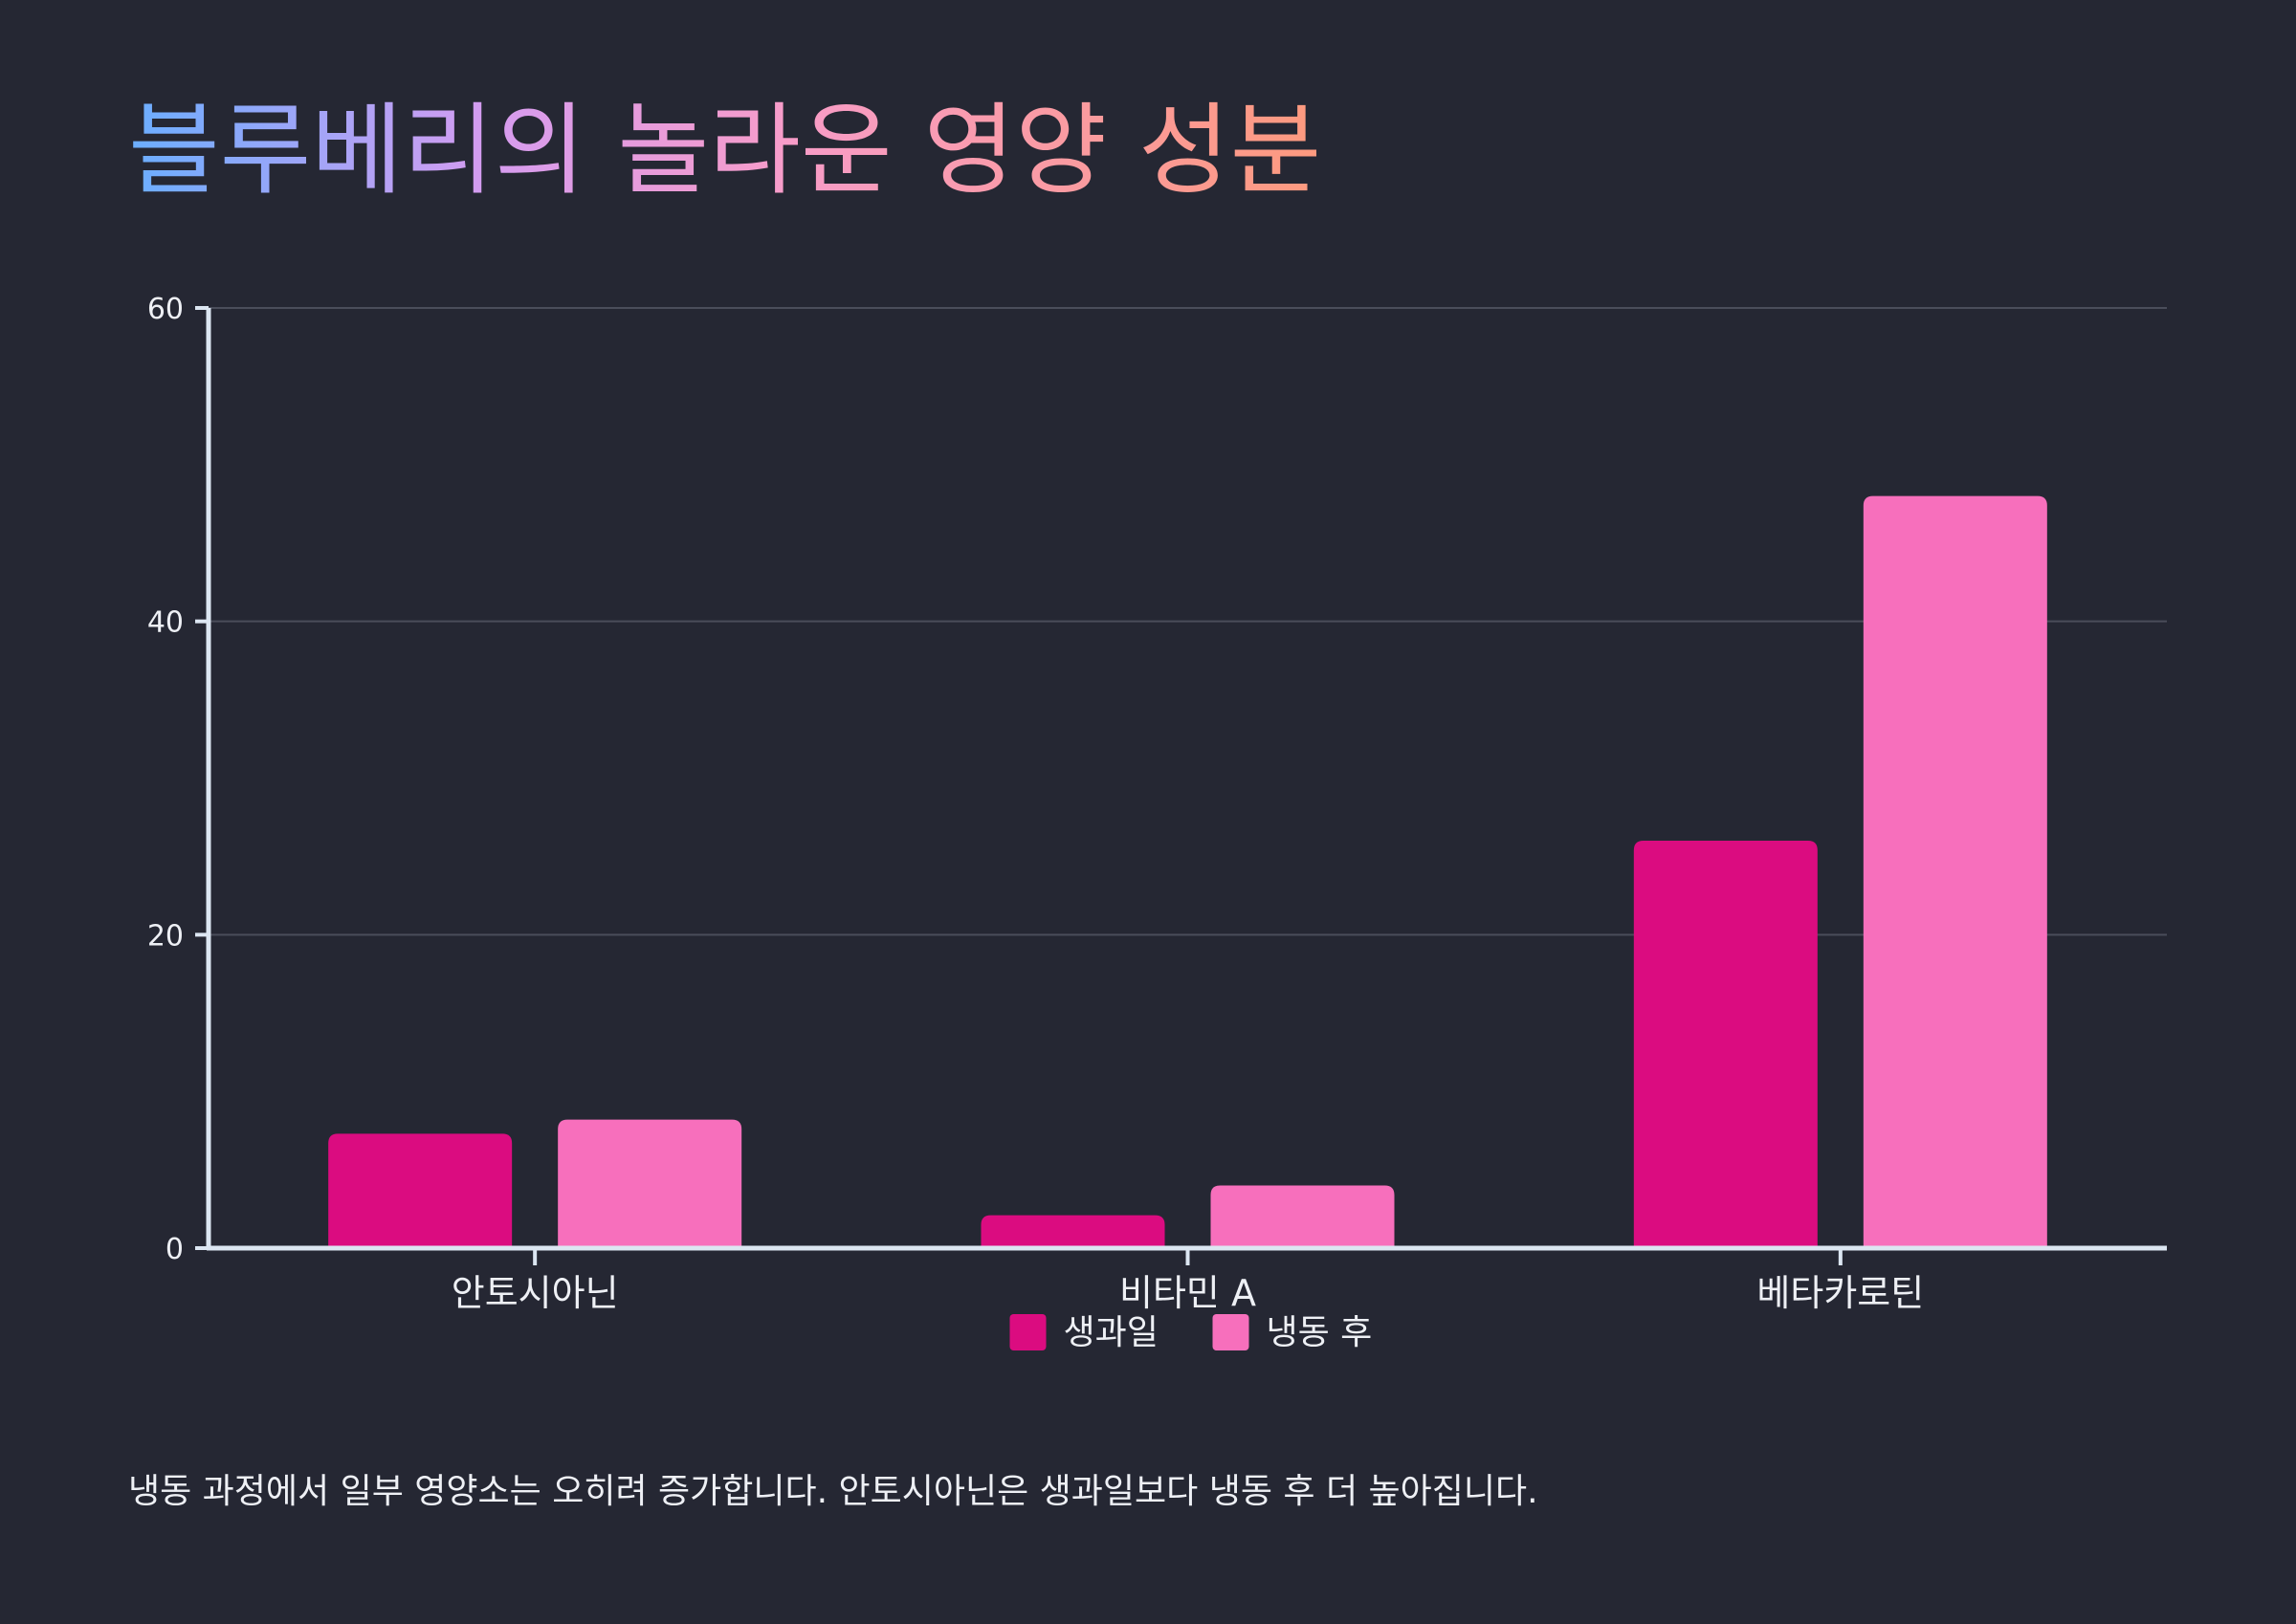  Describe the element at coordinates (178, 779) in the screenshot. I see `y-axis-ticks: 0 20 40 60` at that location.